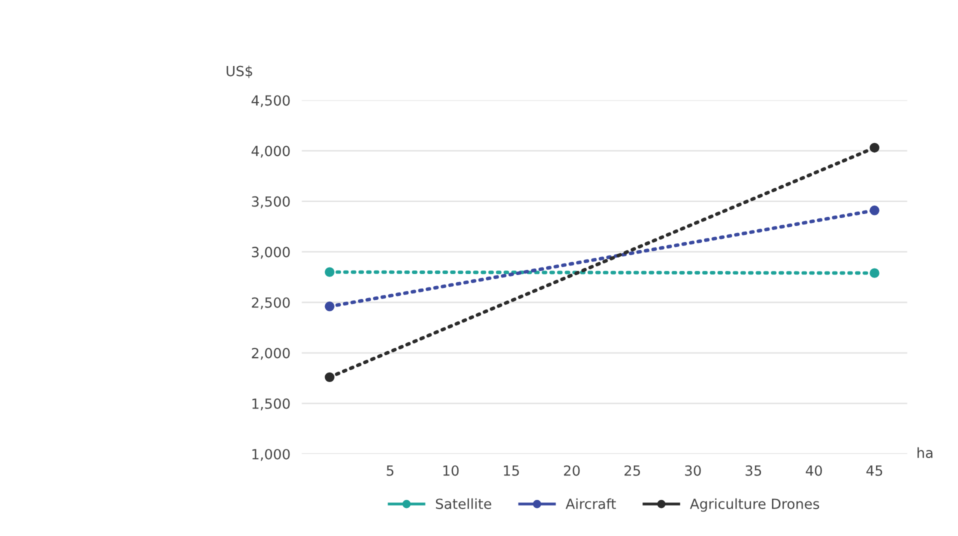  I want to click on x-tick-label: 10, so click(451, 470).